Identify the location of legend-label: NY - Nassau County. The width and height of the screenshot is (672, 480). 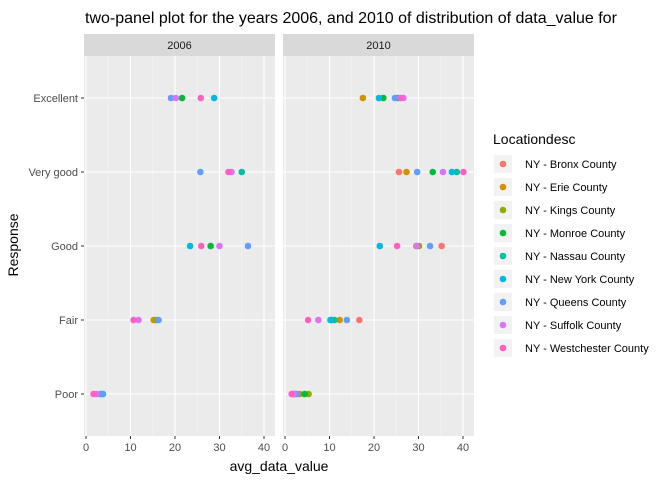
(575, 257).